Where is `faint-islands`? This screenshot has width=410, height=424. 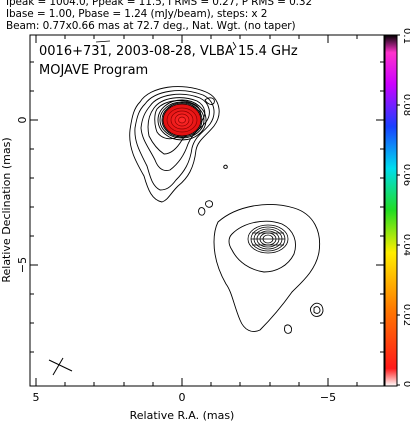 faint-islands is located at coordinates (261, 249).